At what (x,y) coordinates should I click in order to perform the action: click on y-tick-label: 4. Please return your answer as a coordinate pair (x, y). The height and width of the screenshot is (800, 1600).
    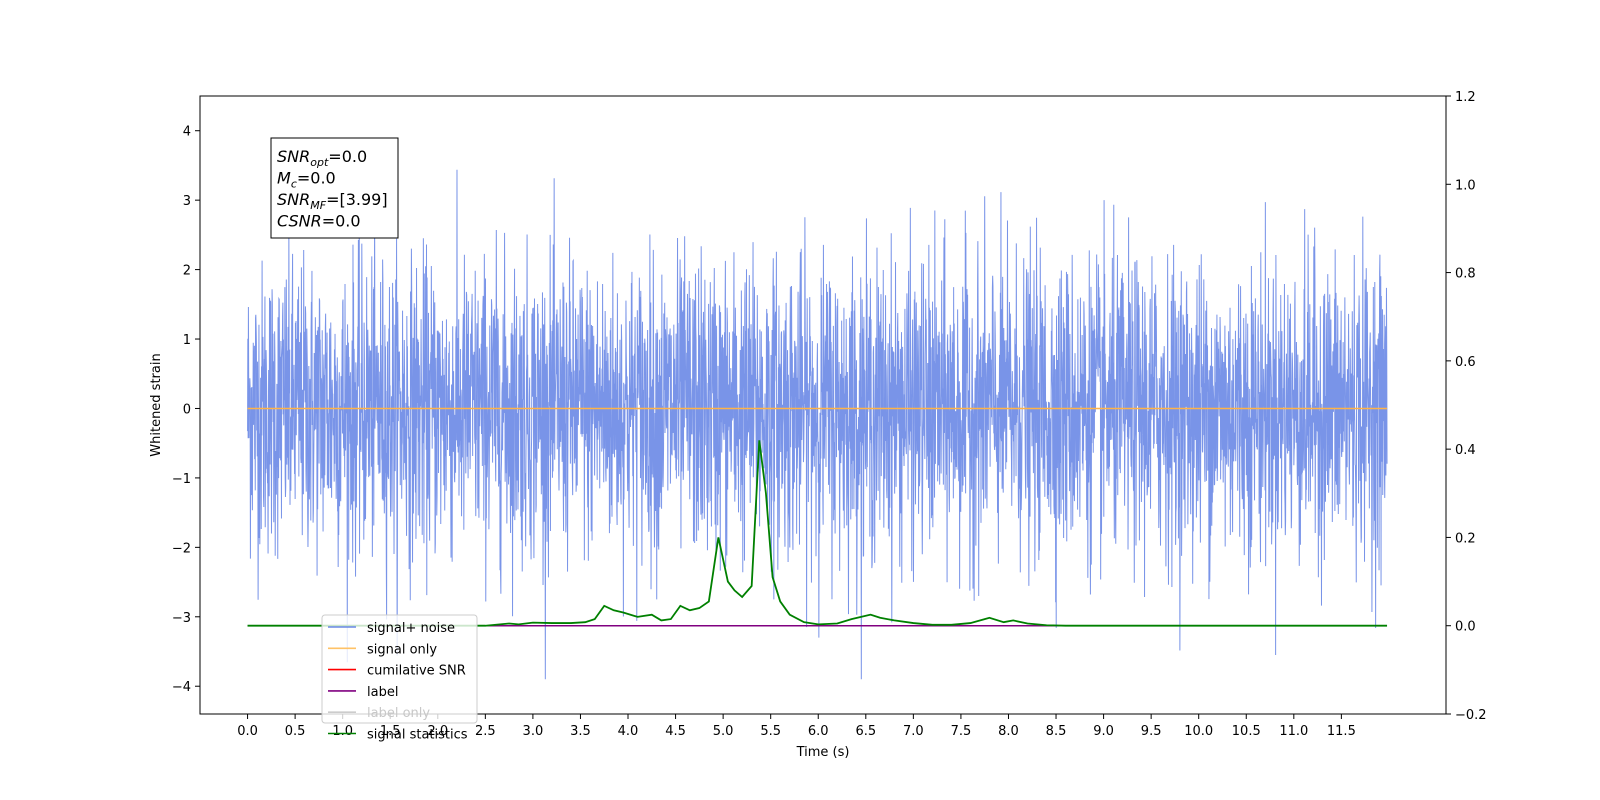
    Looking at the image, I should click on (187, 132).